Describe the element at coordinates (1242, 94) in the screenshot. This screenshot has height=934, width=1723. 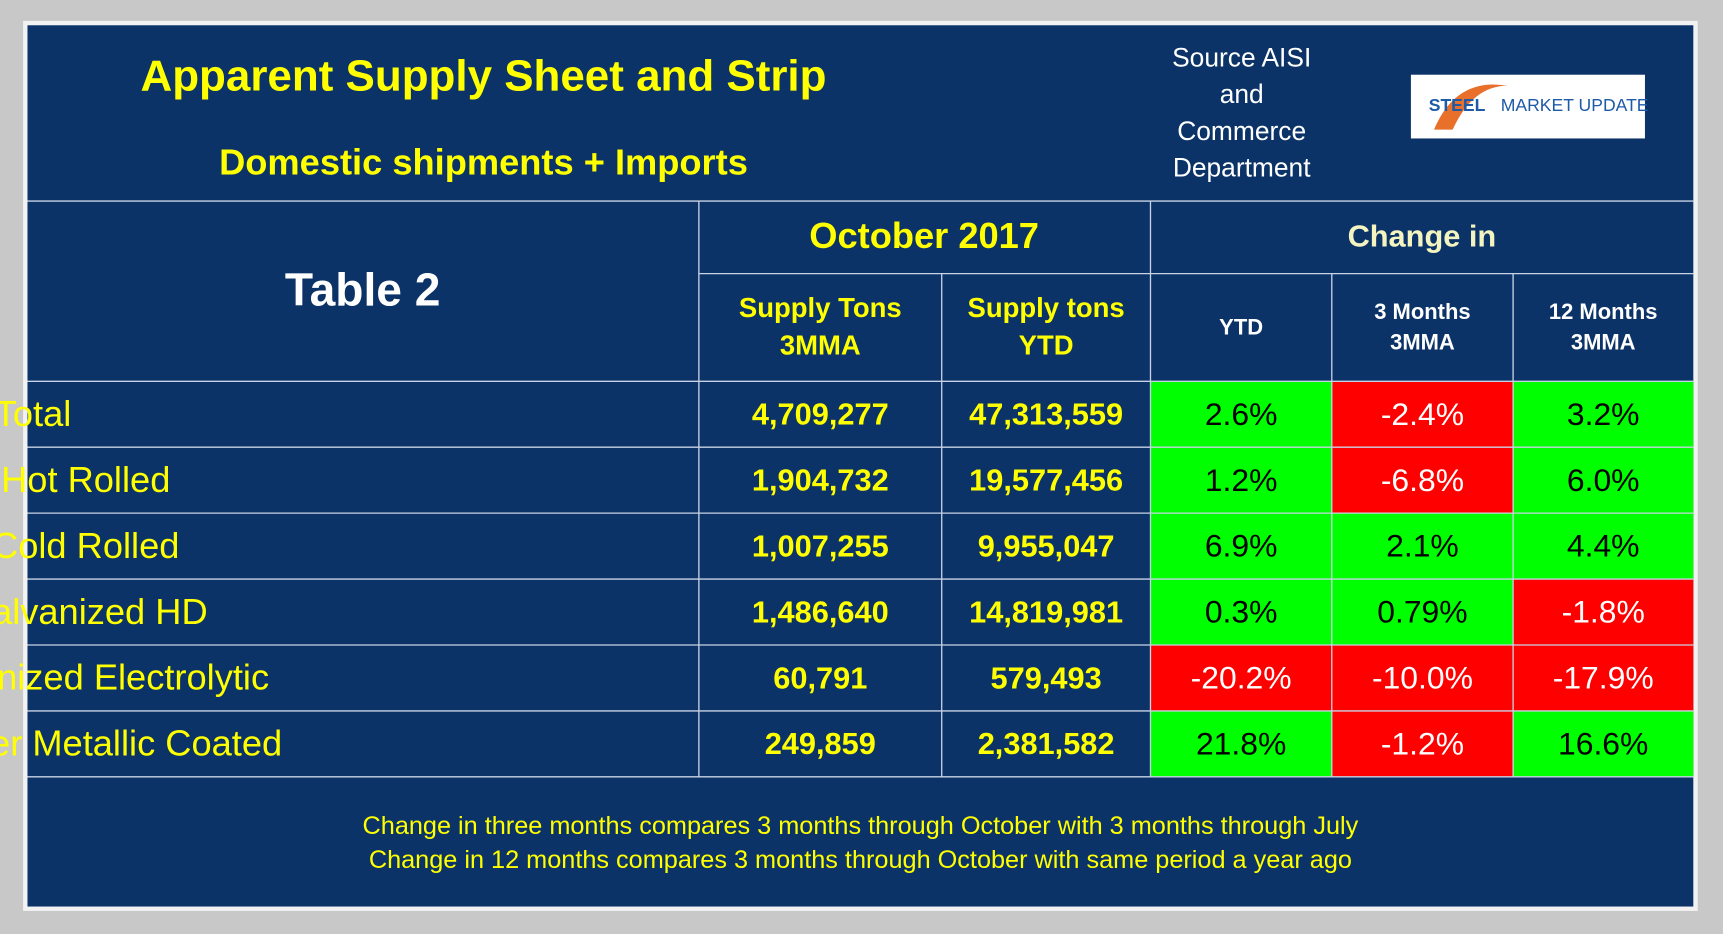
I see `source-line: and` at that location.